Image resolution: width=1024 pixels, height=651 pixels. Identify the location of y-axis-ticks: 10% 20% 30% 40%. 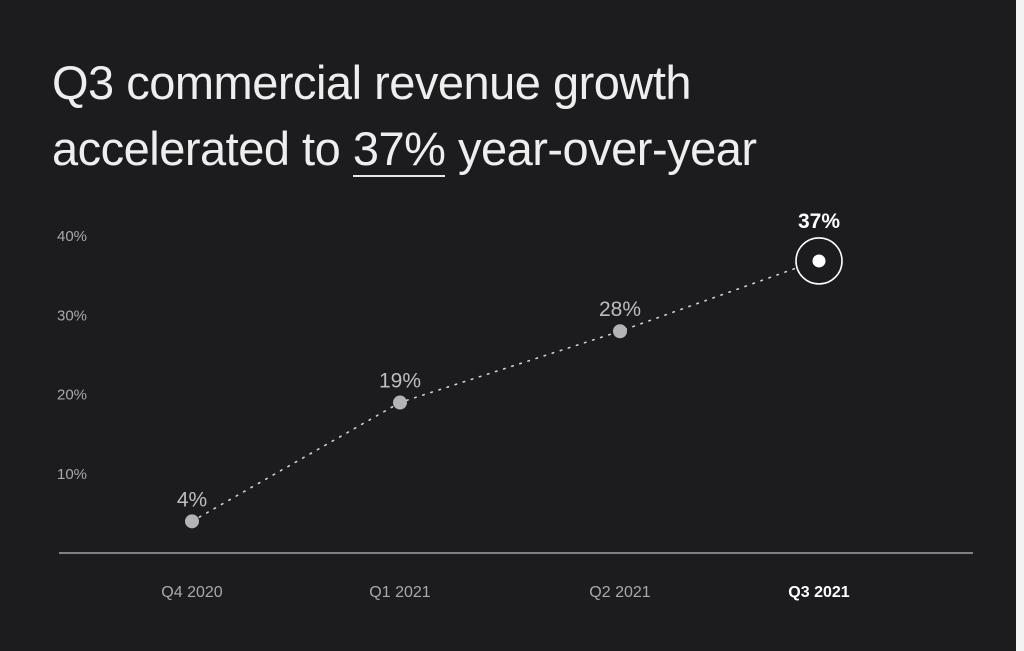
(72, 355).